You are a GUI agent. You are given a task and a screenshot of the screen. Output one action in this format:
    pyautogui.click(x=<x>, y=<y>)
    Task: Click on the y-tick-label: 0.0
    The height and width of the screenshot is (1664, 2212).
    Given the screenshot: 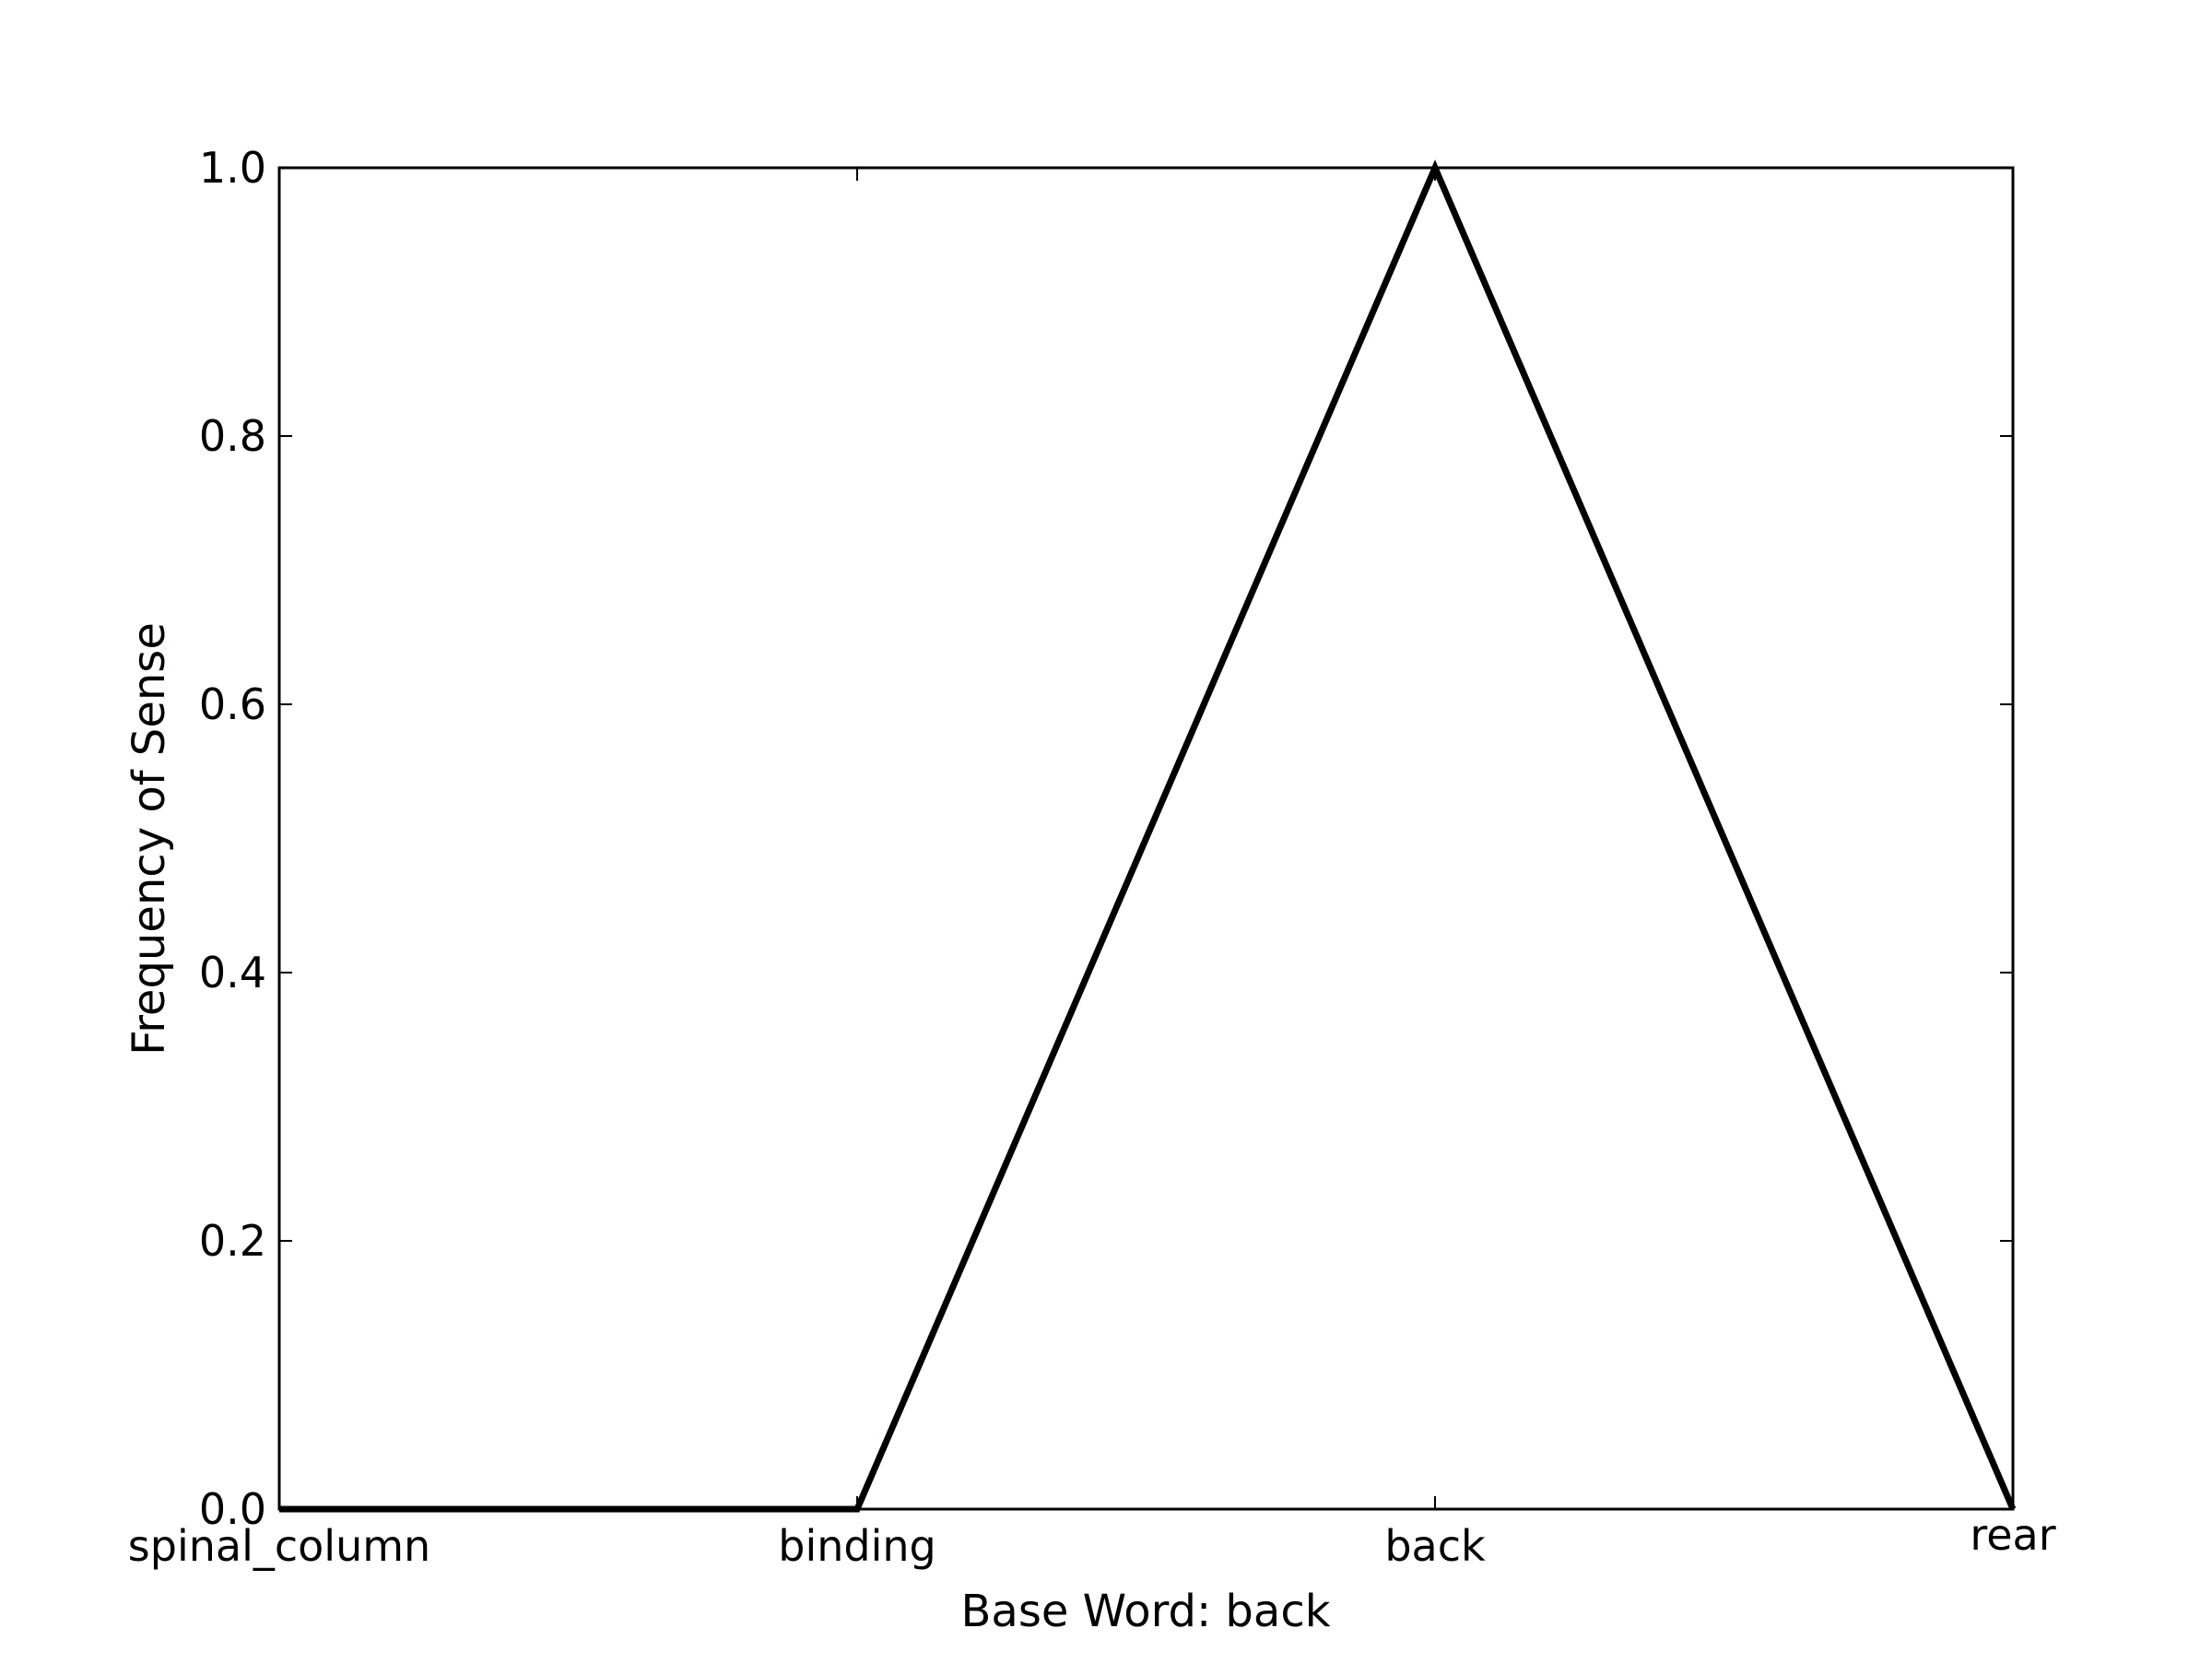 What is the action you would take?
    pyautogui.click(x=232, y=1509)
    